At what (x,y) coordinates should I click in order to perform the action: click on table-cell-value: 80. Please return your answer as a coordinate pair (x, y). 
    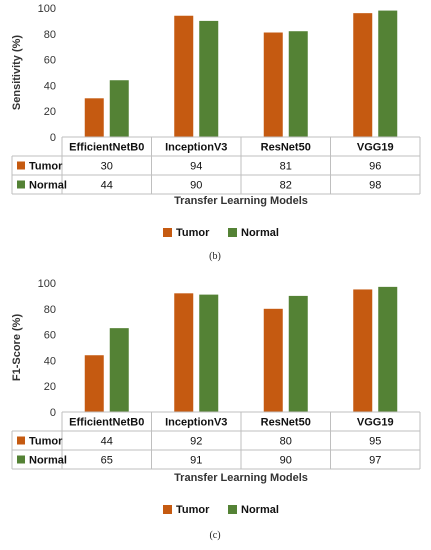
    Looking at the image, I should click on (286, 442).